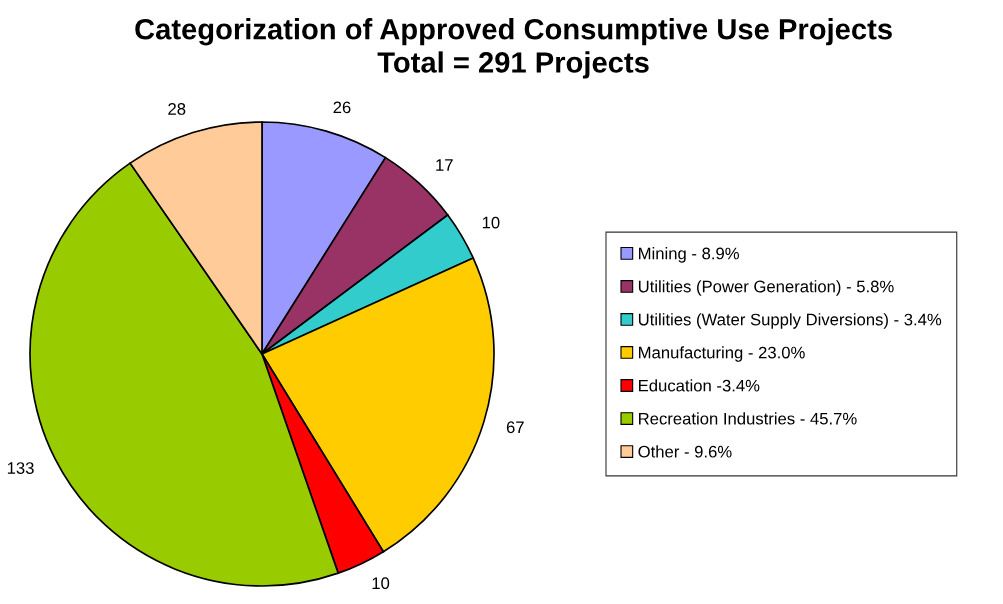  What do you see at coordinates (342, 107) in the screenshot?
I see `data-label: 26` at bounding box center [342, 107].